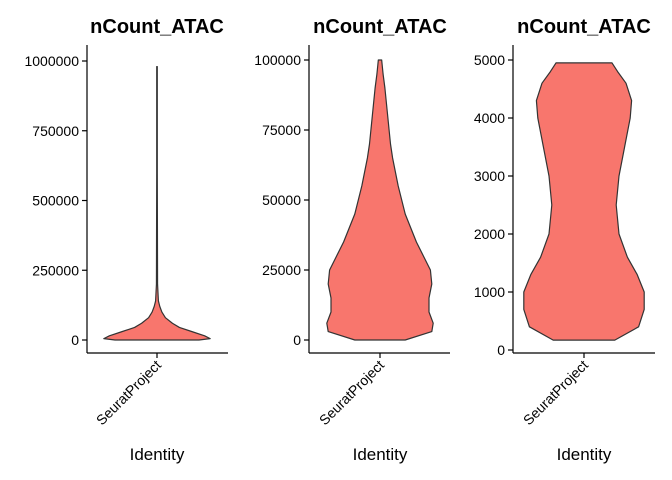  What do you see at coordinates (494, 201) in the screenshot?
I see `panel-3-y-axis: 0 1000 2000 3000 4000 5000` at bounding box center [494, 201].